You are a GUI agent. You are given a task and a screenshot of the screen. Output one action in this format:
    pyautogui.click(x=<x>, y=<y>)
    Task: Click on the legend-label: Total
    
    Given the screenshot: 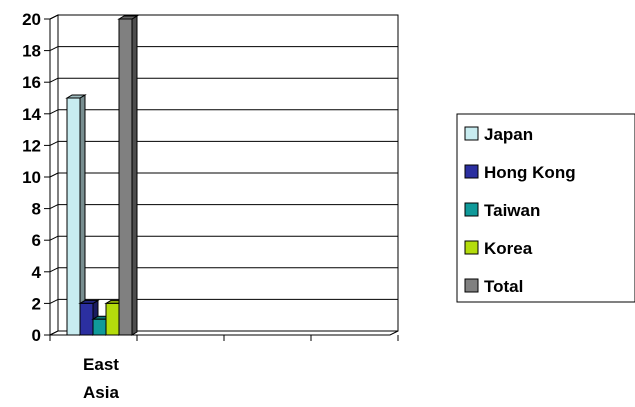 What is the action you would take?
    pyautogui.click(x=503, y=286)
    